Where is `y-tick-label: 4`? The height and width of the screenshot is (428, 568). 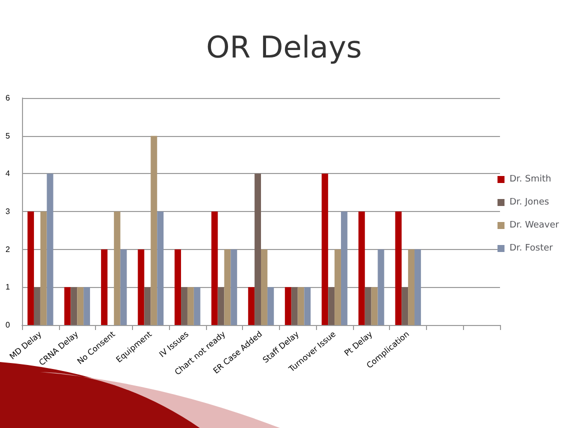 y-tick-label: 4 is located at coordinates (8, 173).